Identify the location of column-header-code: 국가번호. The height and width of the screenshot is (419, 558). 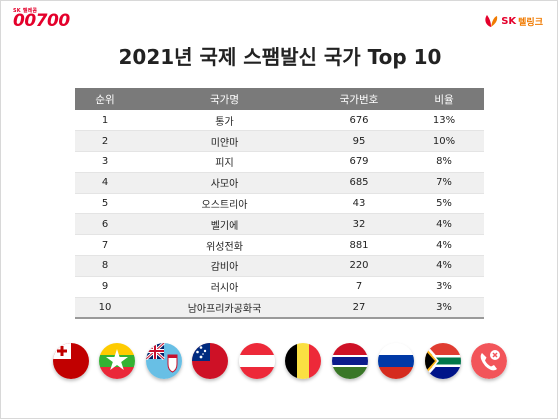
(359, 99).